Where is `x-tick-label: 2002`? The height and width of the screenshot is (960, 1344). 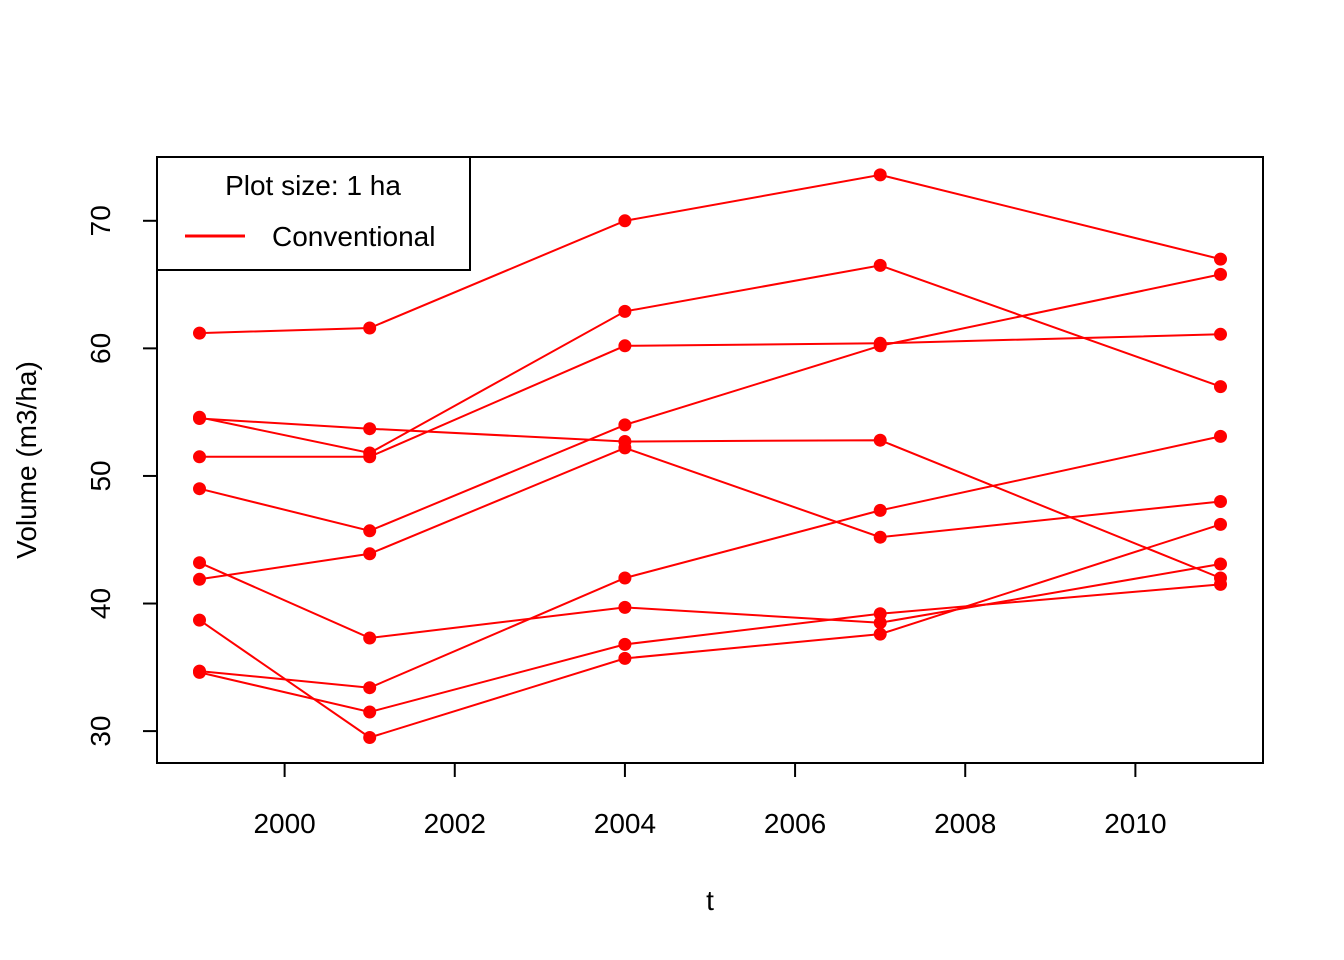 x-tick-label: 2002 is located at coordinates (455, 823).